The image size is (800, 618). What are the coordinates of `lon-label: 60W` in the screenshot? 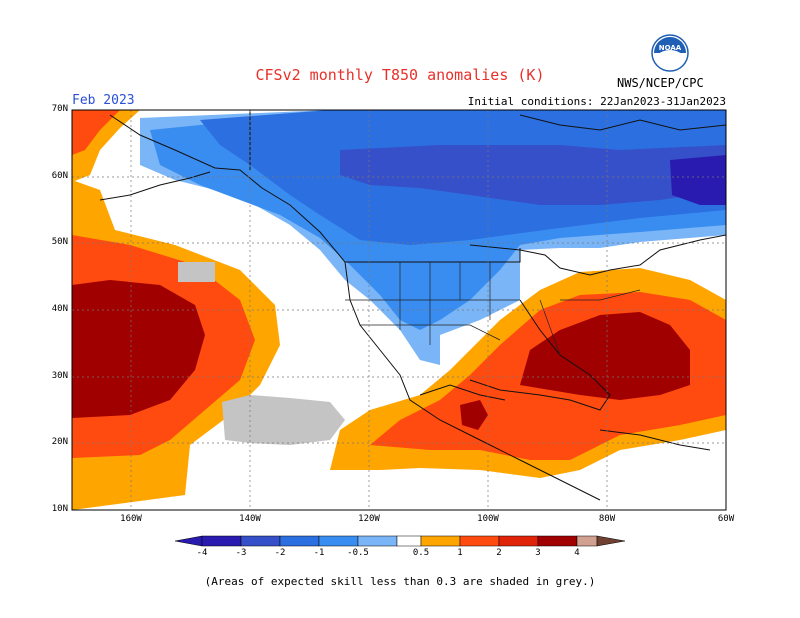 It's located at (726, 519).